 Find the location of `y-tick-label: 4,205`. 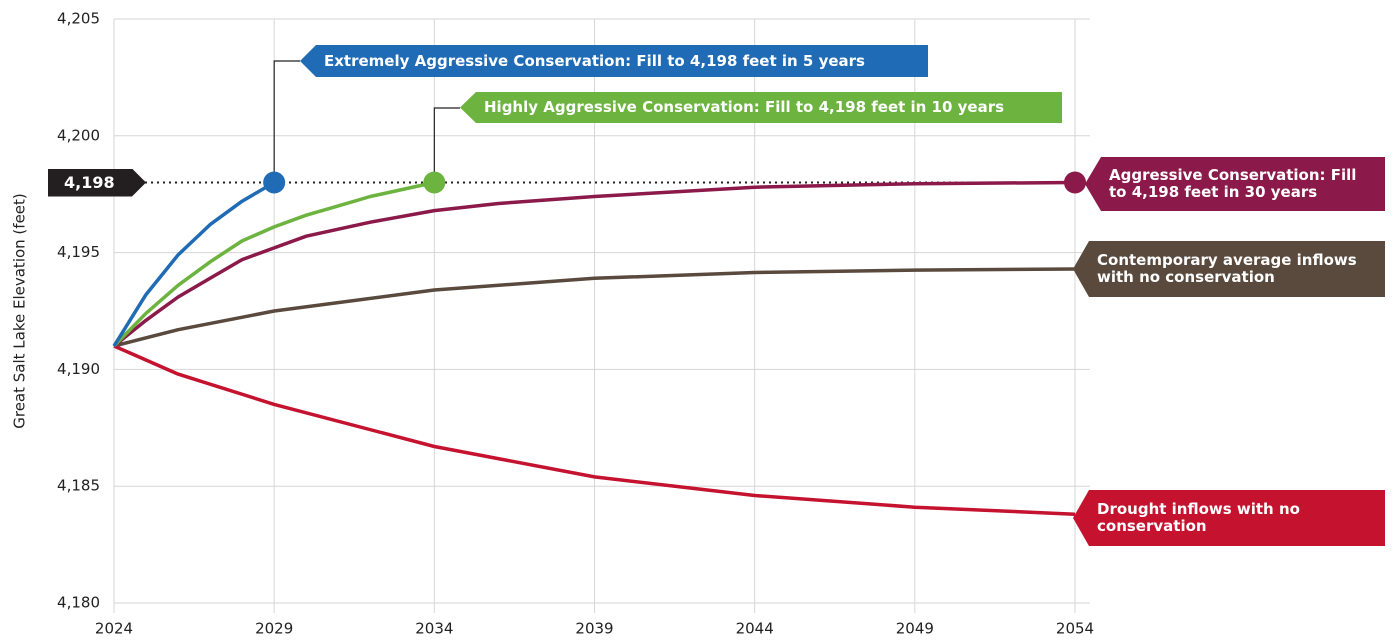

y-tick-label: 4,205 is located at coordinates (78, 19).